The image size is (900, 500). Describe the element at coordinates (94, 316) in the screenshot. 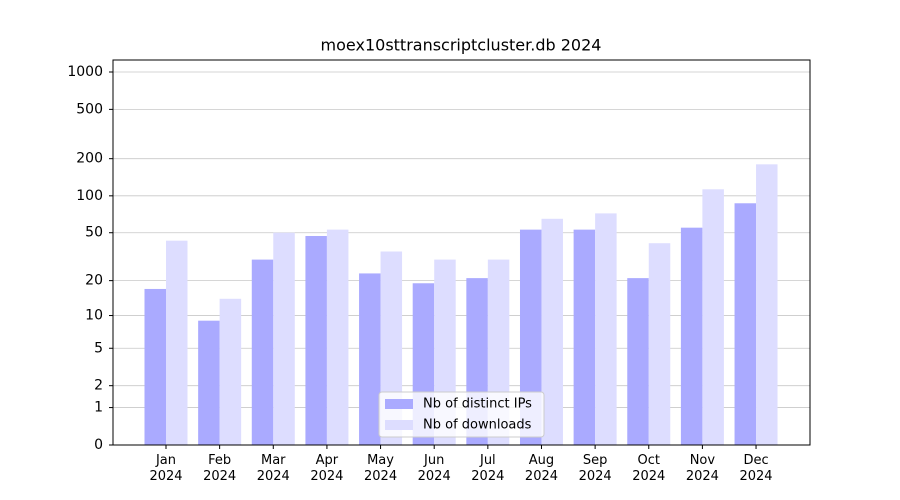

I see `y-tick-label: 10` at that location.